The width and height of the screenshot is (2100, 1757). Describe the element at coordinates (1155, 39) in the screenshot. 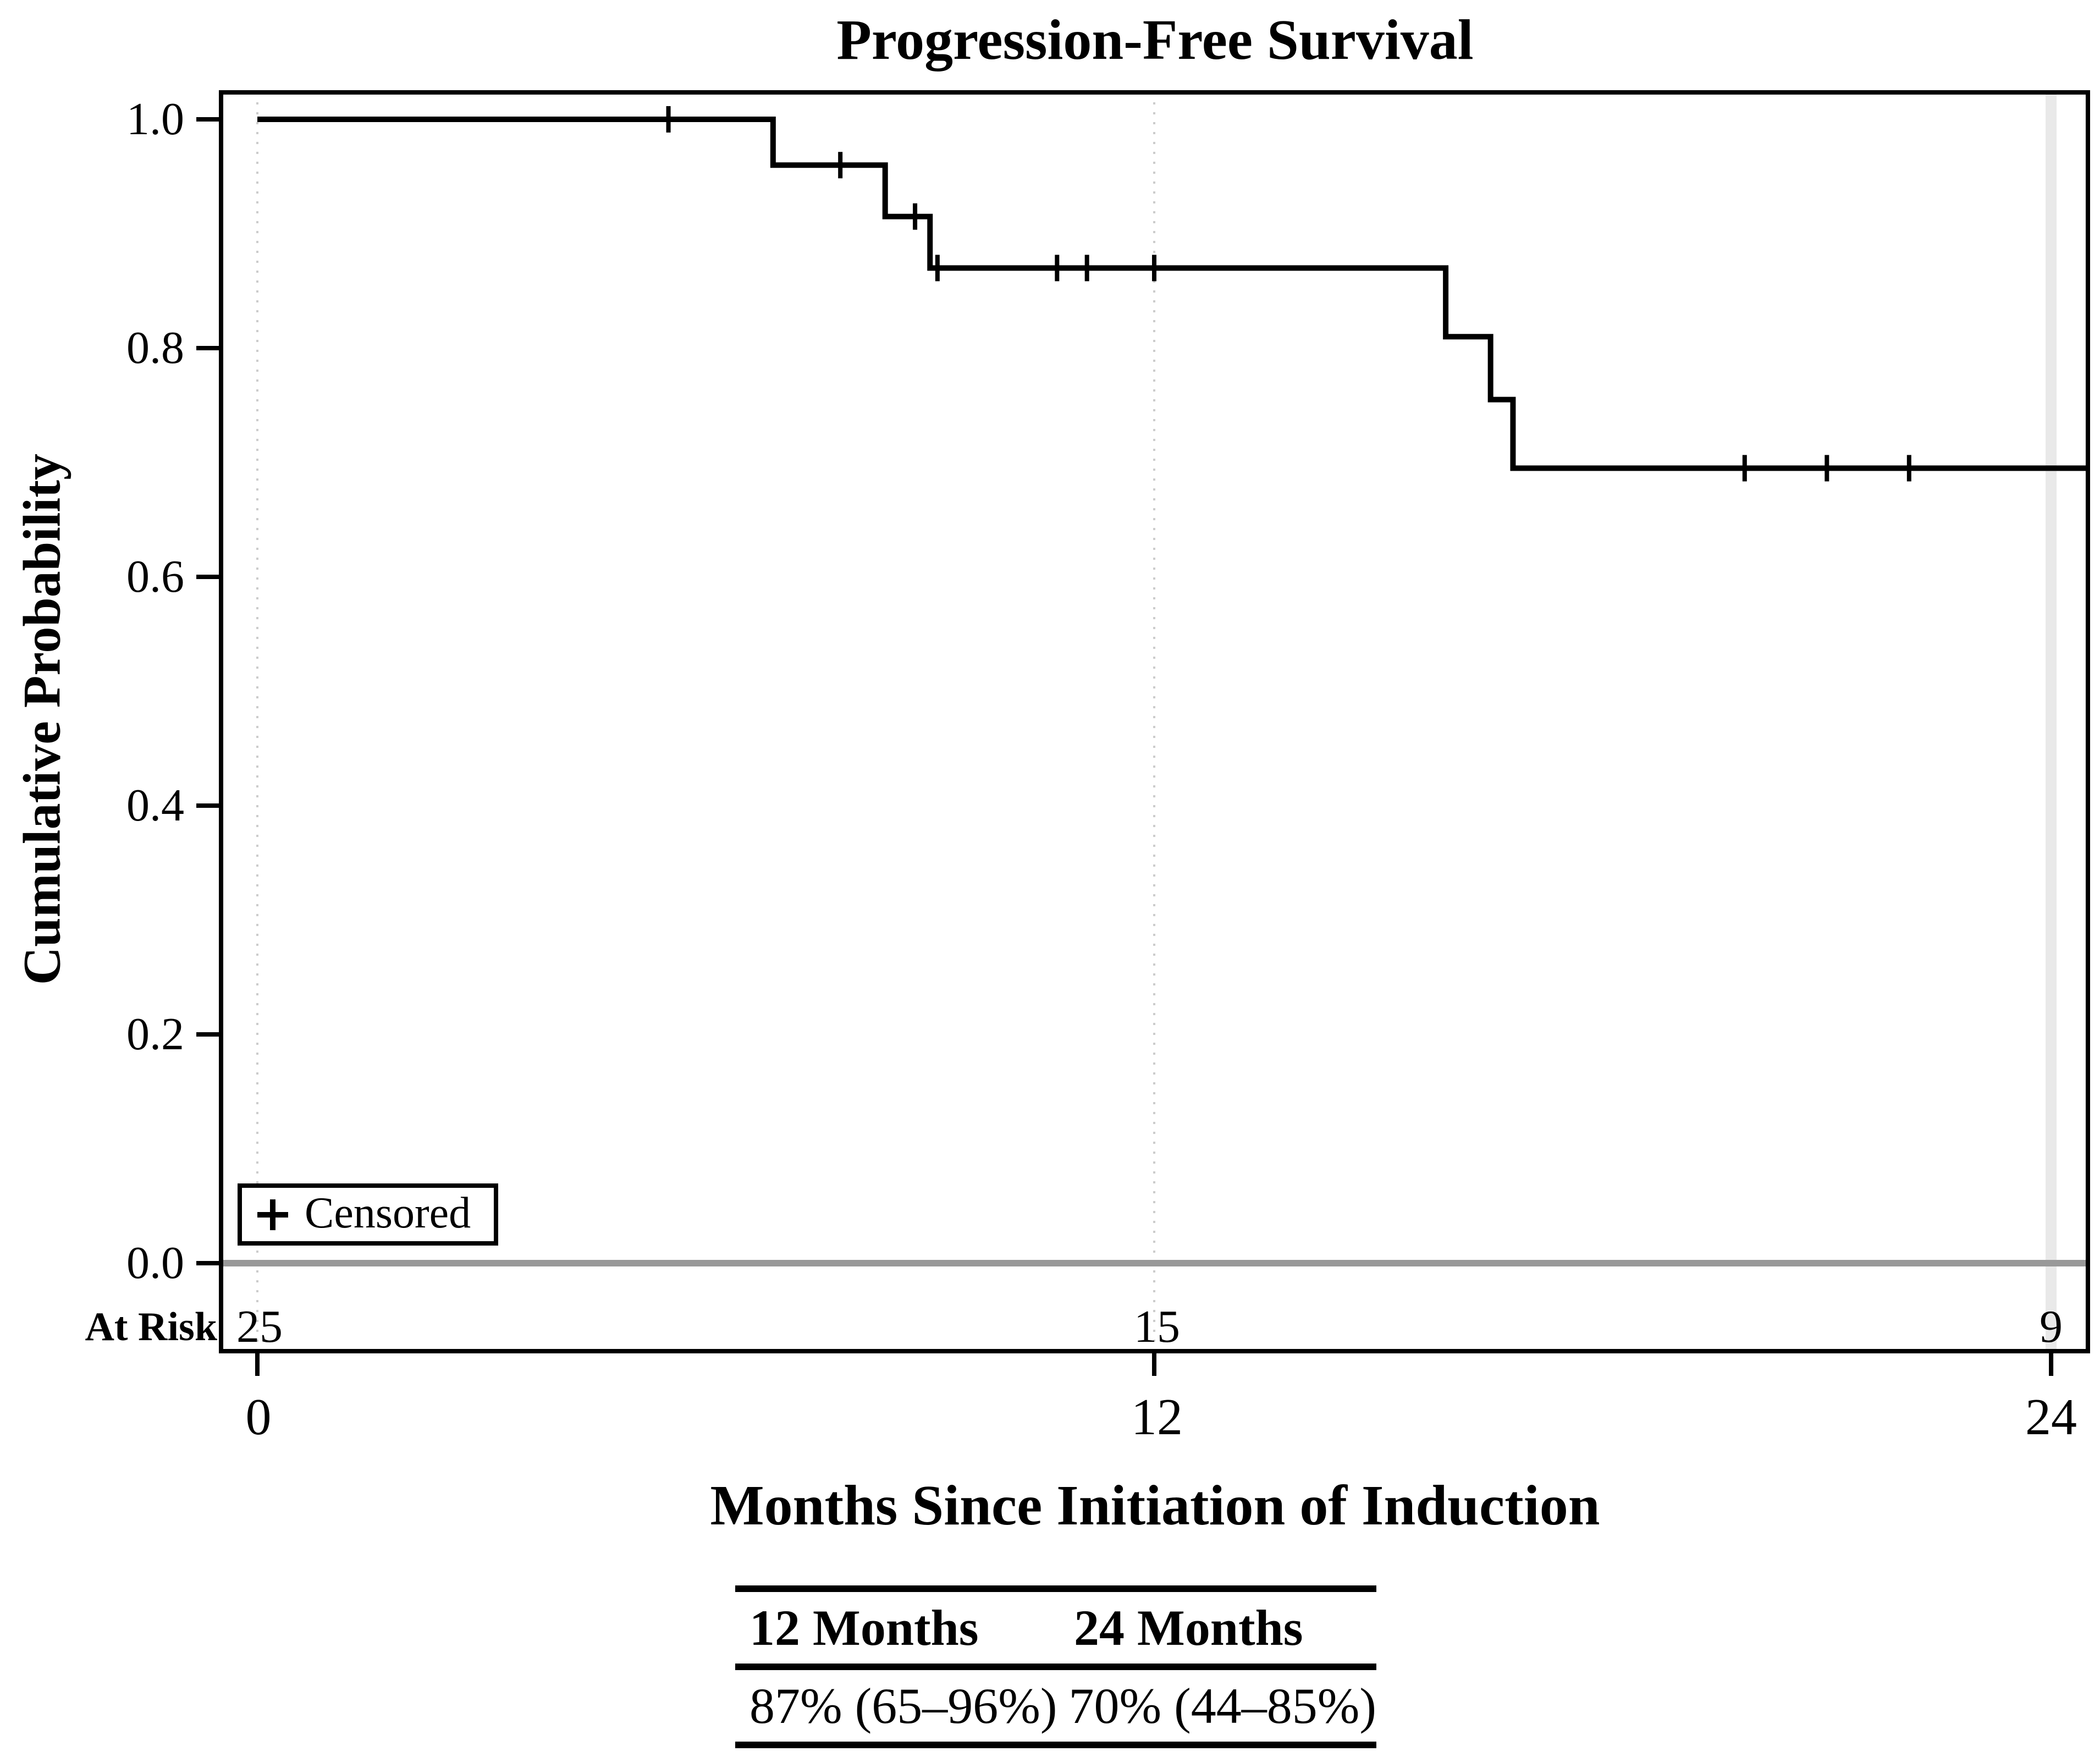

I see `chart-title: Progression-Free Survival` at that location.